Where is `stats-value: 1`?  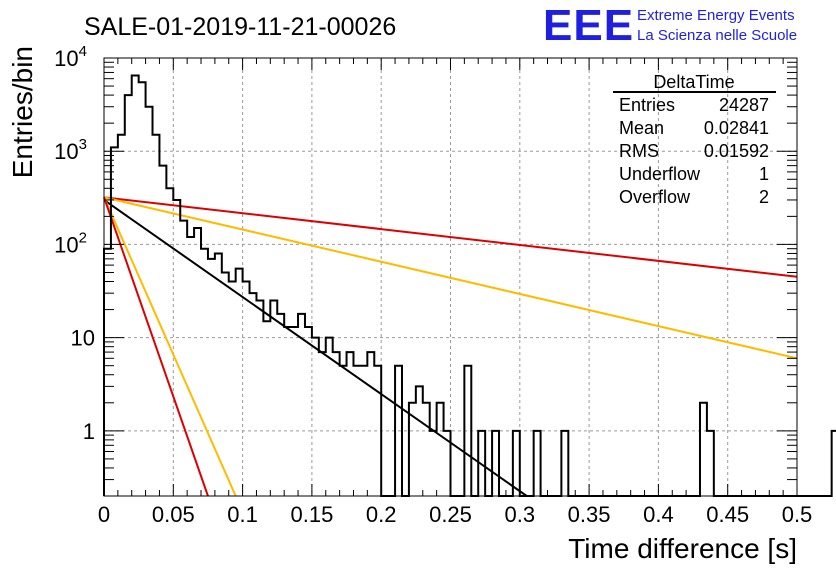
stats-value: 1 is located at coordinates (764, 174).